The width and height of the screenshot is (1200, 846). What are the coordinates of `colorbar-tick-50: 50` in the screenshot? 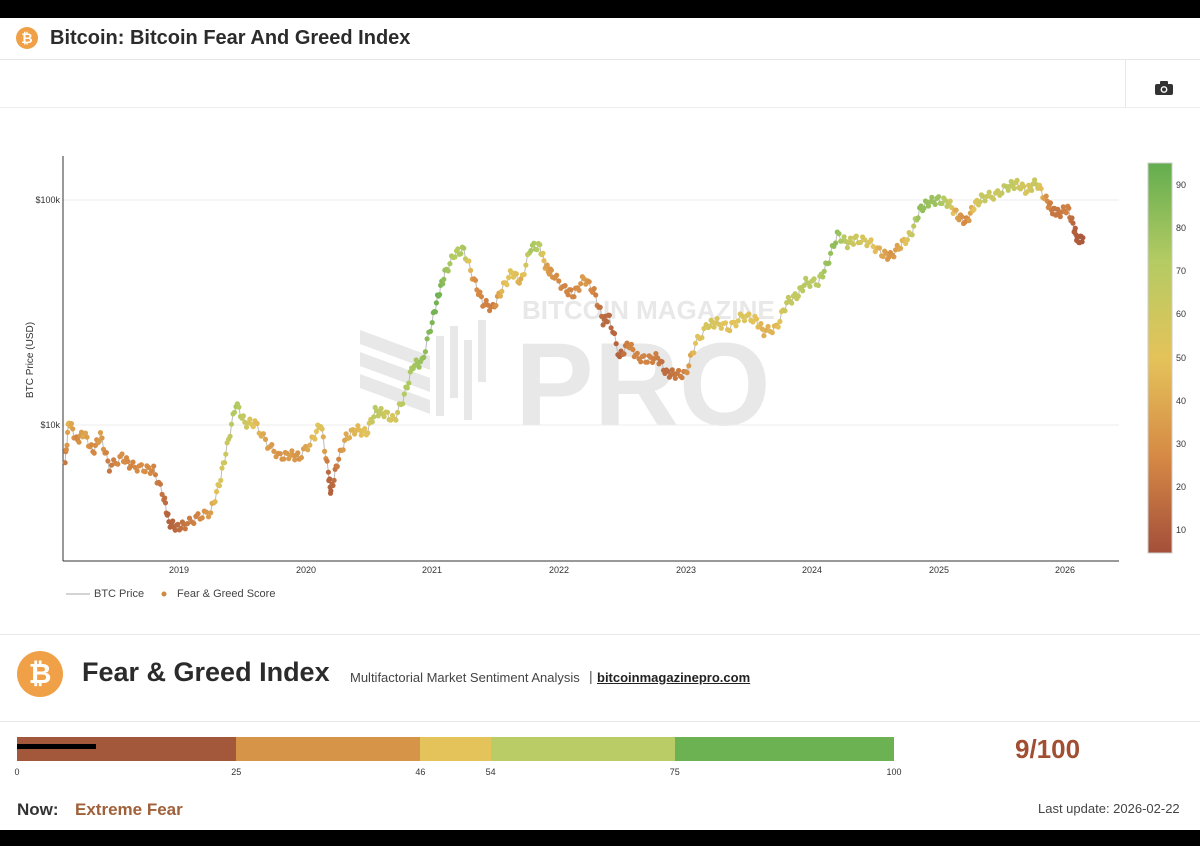 It's located at (1181, 358).